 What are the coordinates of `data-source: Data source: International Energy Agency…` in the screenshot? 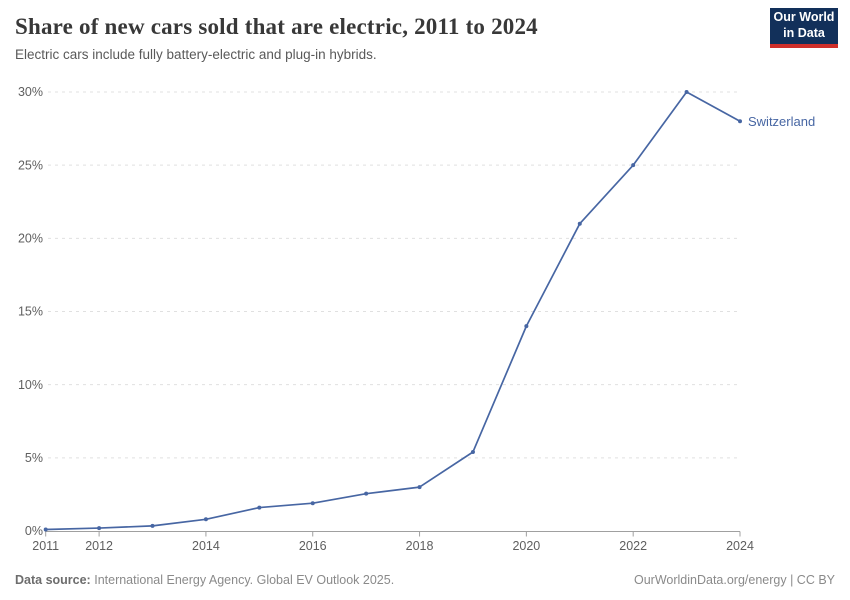 It's located at (204, 580).